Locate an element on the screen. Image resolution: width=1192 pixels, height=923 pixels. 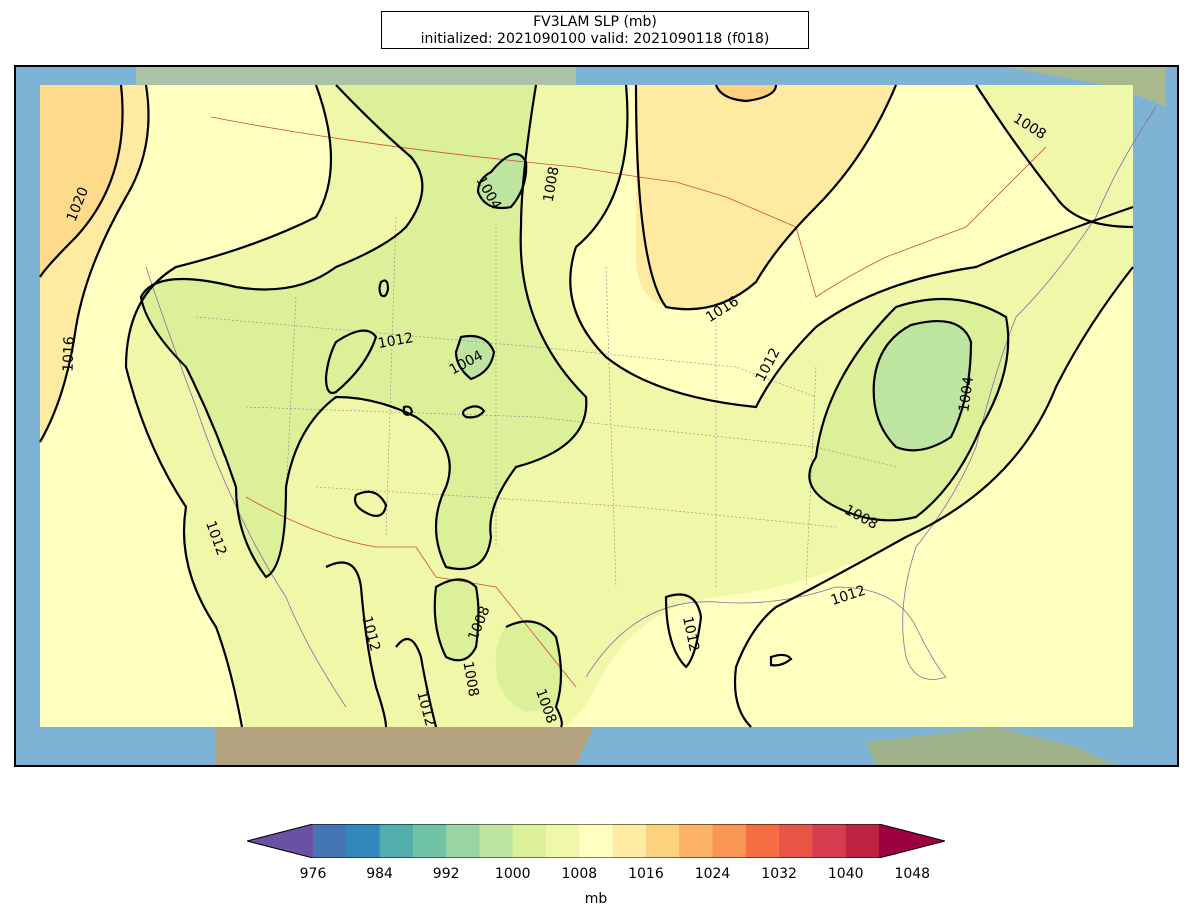
title-line-1: FV3LAM SLP (mb) is located at coordinates (595, 22).